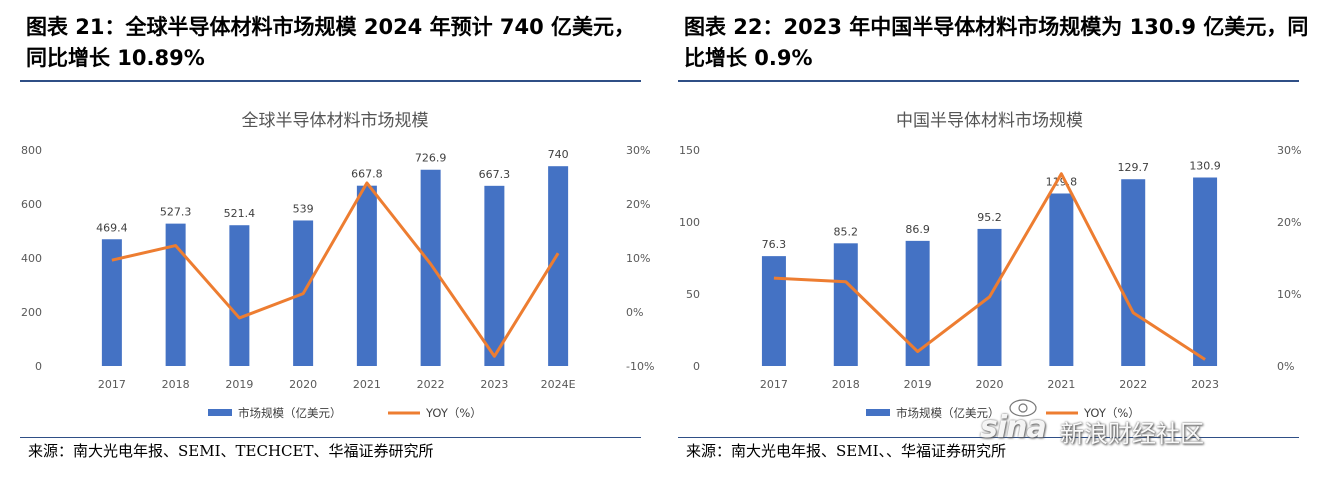  What do you see at coordinates (31, 258) in the screenshot?
I see `y-left-tick-label: 400` at bounding box center [31, 258].